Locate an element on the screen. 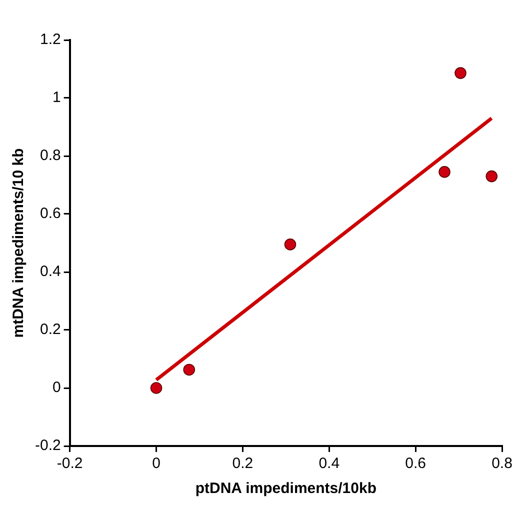  y-tick-label: 1.2 is located at coordinates (50, 39).